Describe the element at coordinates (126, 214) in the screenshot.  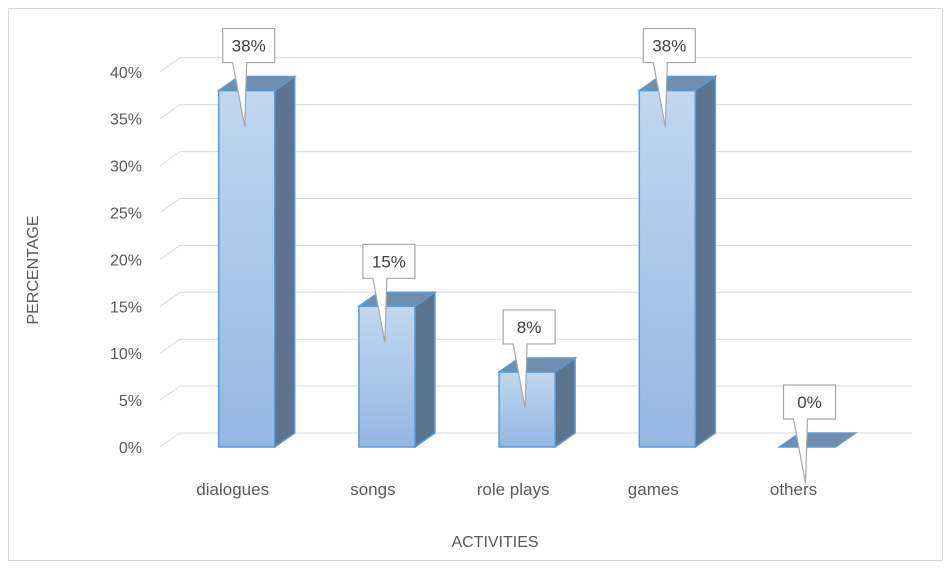
I see `y-tick-label: 25%` at that location.